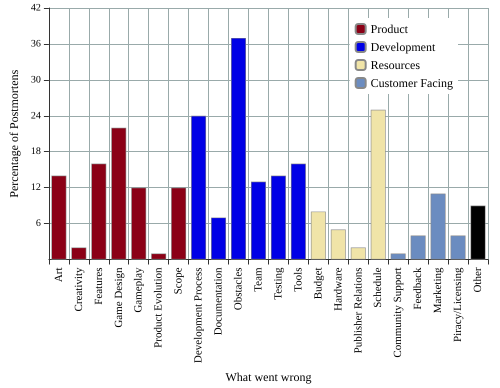 This screenshot has height=388, width=500. Describe the element at coordinates (35, 44) in the screenshot. I see `y-tick-label: 36` at that location.